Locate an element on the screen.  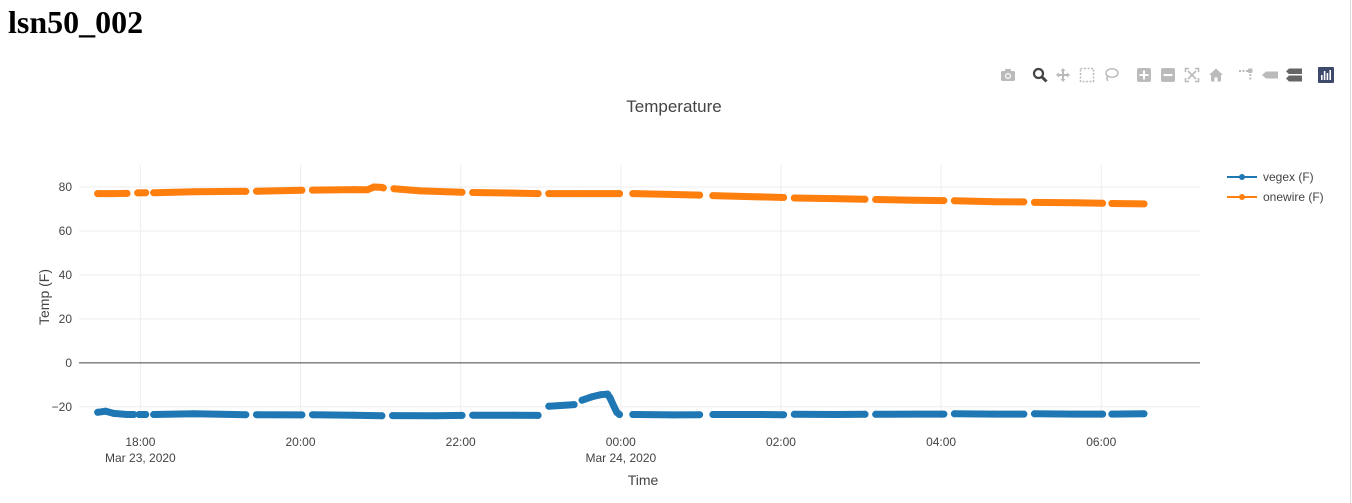
box-select-icon is located at coordinates (1087, 75).